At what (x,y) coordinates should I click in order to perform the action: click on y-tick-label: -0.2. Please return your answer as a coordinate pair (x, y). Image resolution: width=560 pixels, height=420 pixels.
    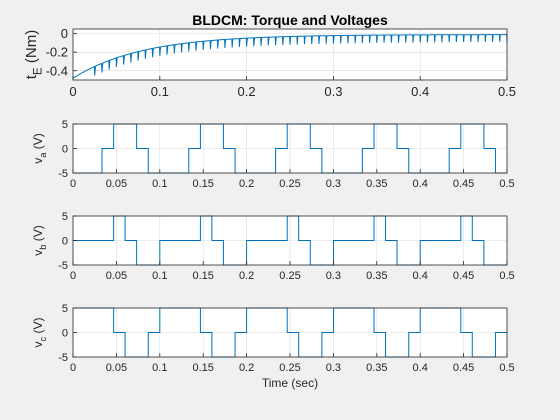
    Looking at the image, I should click on (57, 52).